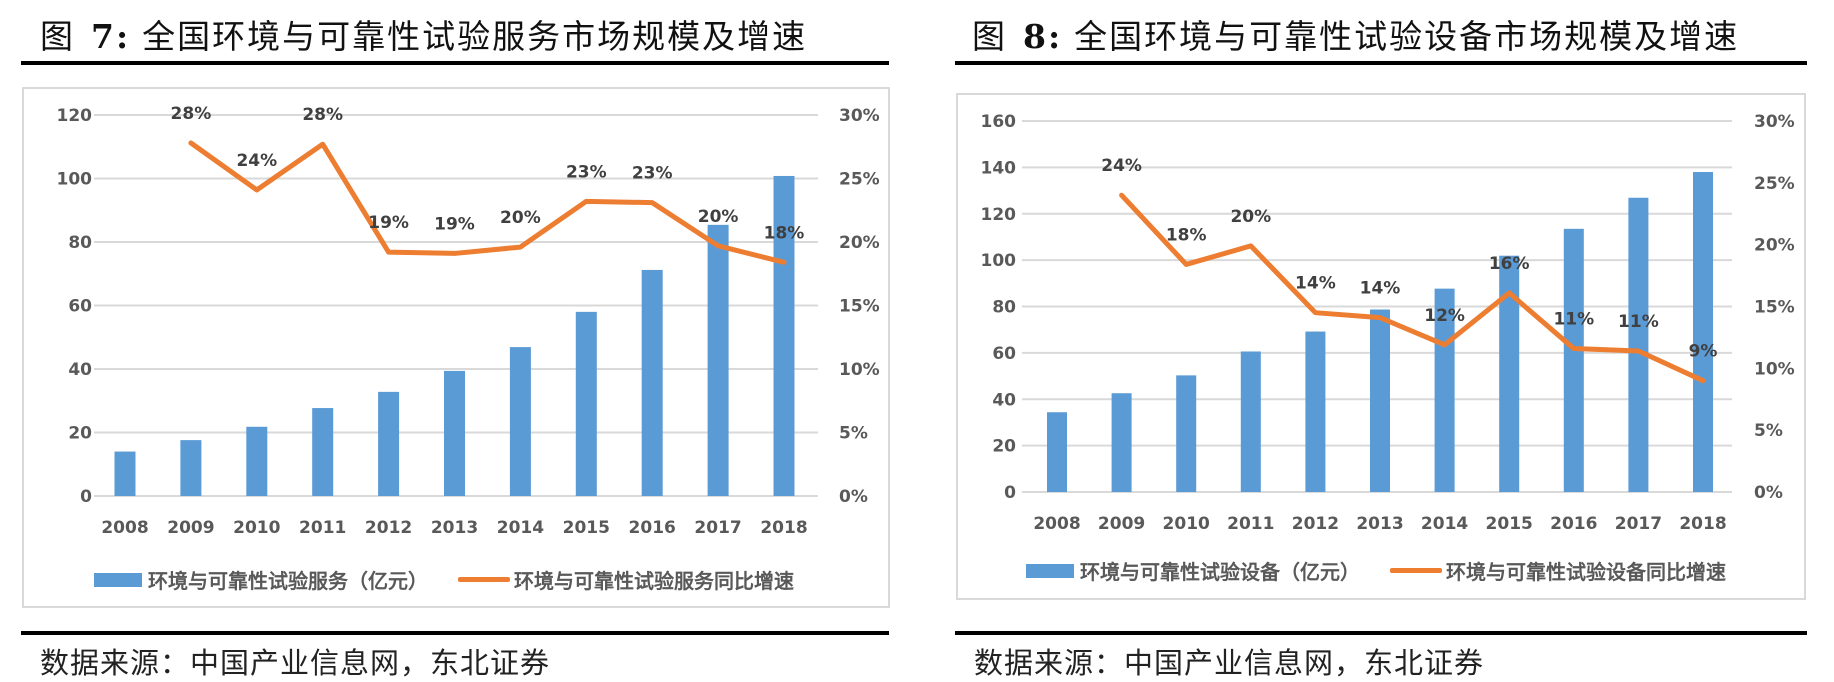 The height and width of the screenshot is (682, 1834). I want to click on figure-8-source: 数据来源：中国产业信息网，东北证券, so click(1229, 663).